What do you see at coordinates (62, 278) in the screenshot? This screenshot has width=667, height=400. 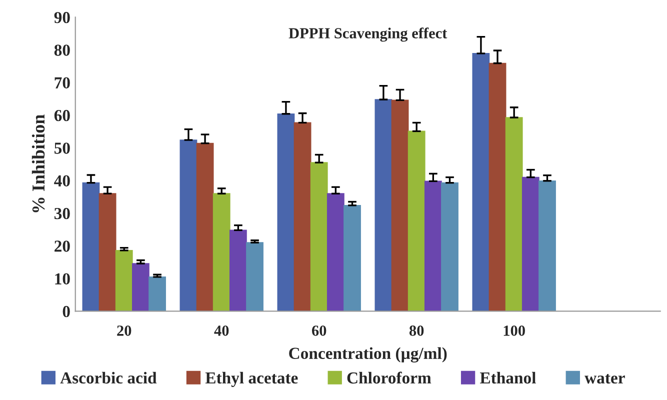 I see `y-tick-label: 10` at bounding box center [62, 278].